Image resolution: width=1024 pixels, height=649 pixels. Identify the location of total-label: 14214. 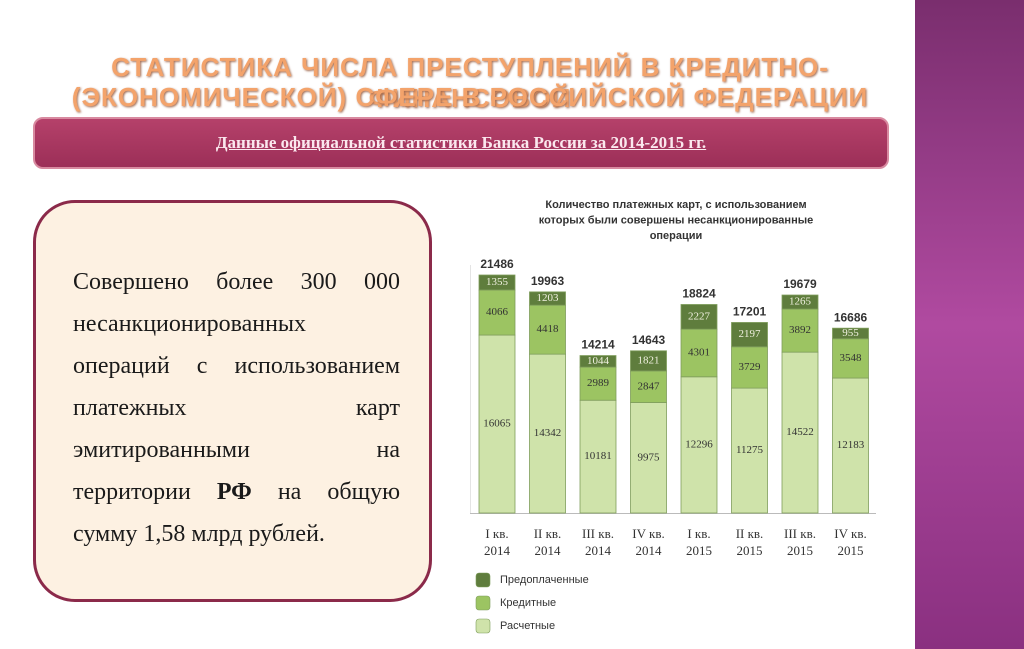
(598, 345).